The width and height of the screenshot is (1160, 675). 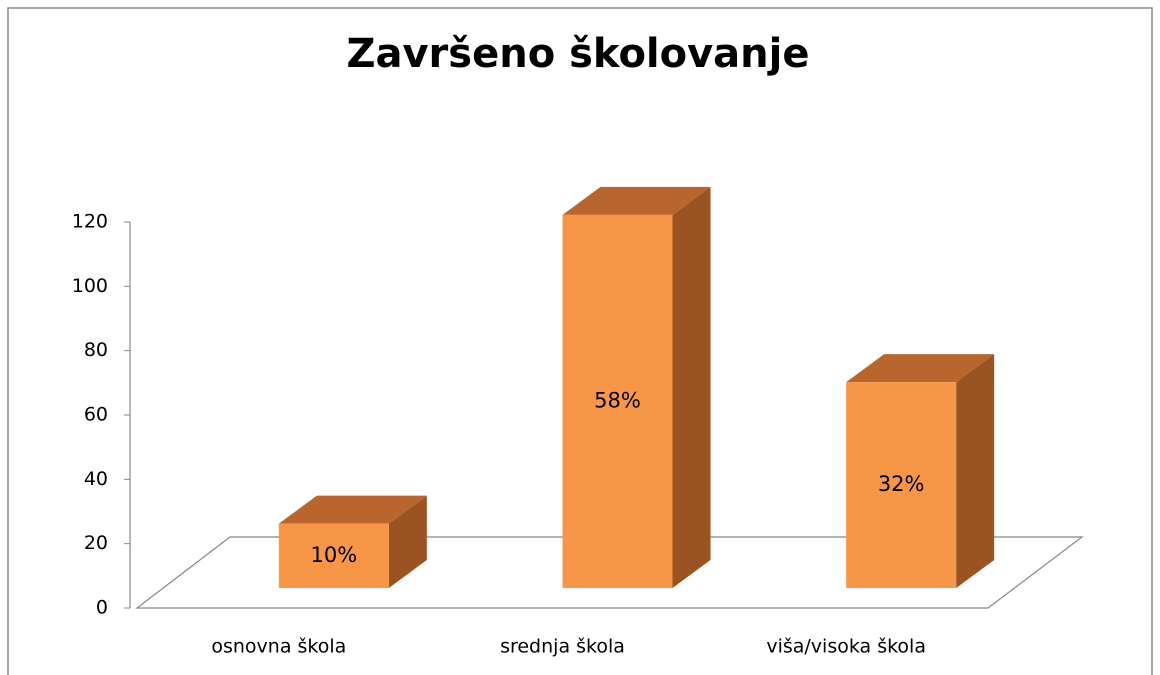 I want to click on data-label: 58%, so click(x=617, y=400).